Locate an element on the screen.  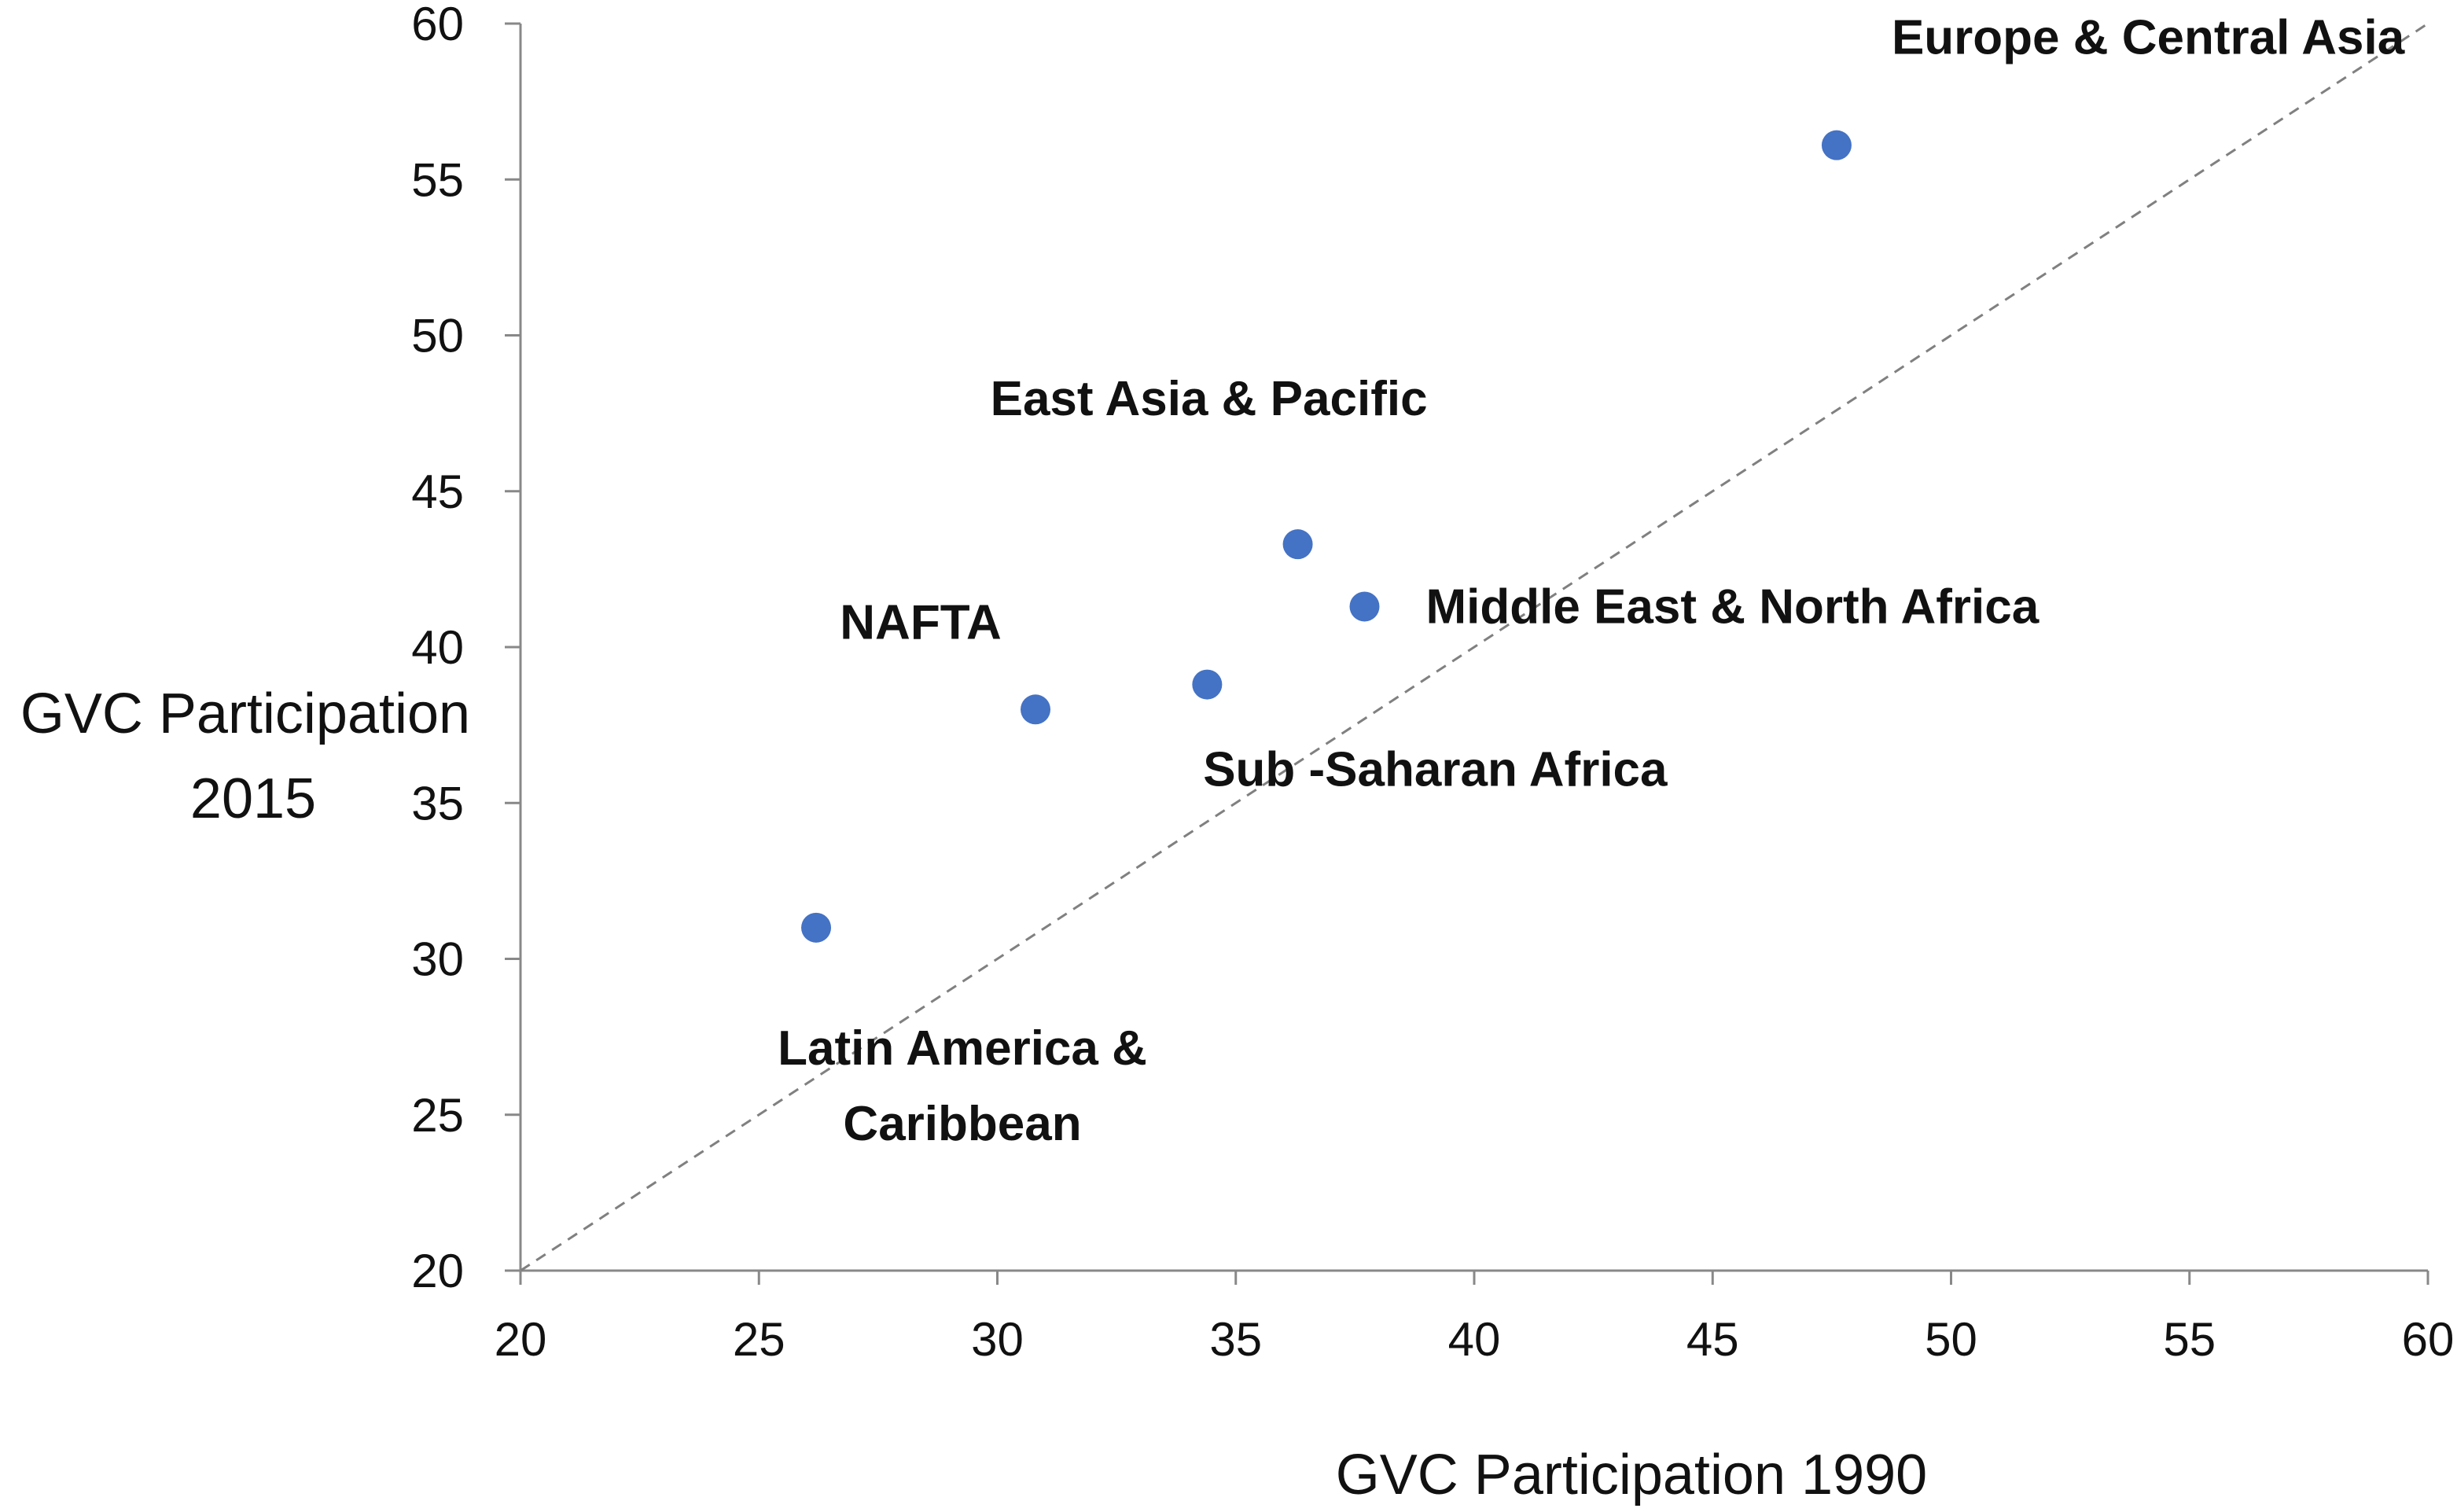
data-point-label-line: East Asia & Pacific is located at coordinates (1210, 399).